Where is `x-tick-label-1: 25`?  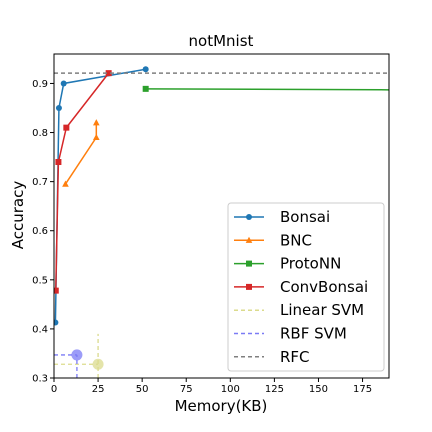 x-tick-label-1: 25 is located at coordinates (98, 389).